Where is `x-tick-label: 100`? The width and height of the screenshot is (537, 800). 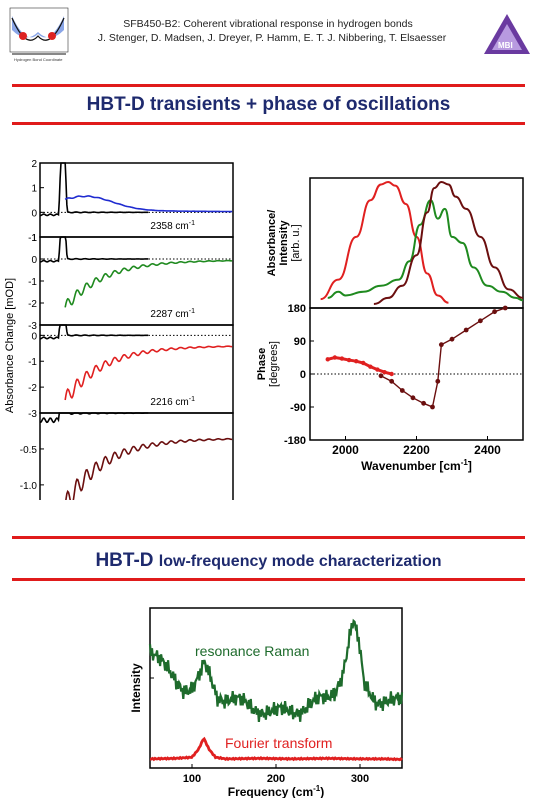 x-tick-label: 100 is located at coordinates (192, 779).